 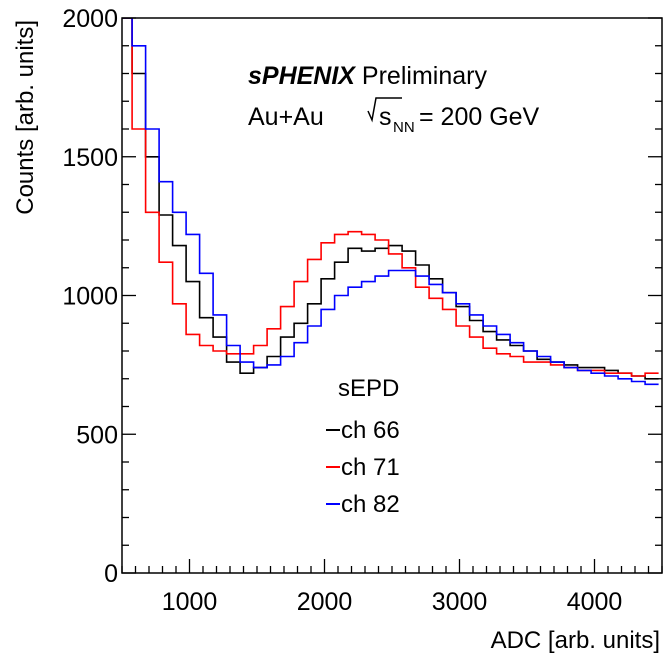 What do you see at coordinates (595, 602) in the screenshot?
I see `x-tick-label: 4000` at bounding box center [595, 602].